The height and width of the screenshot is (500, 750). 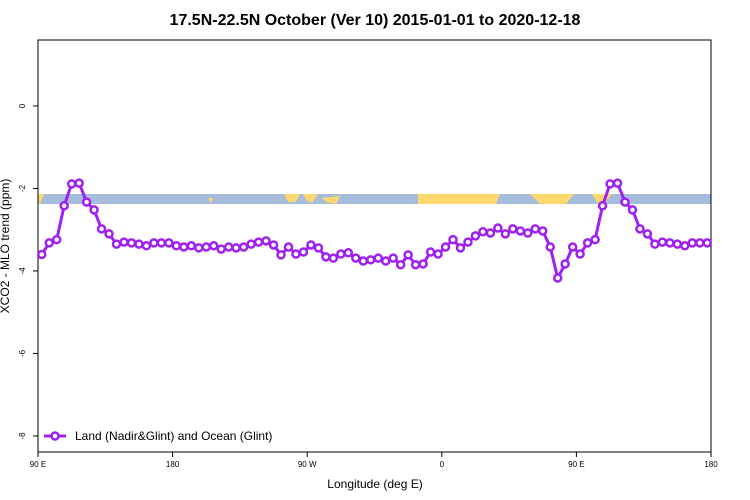 I want to click on legend-marker, so click(x=55, y=436).